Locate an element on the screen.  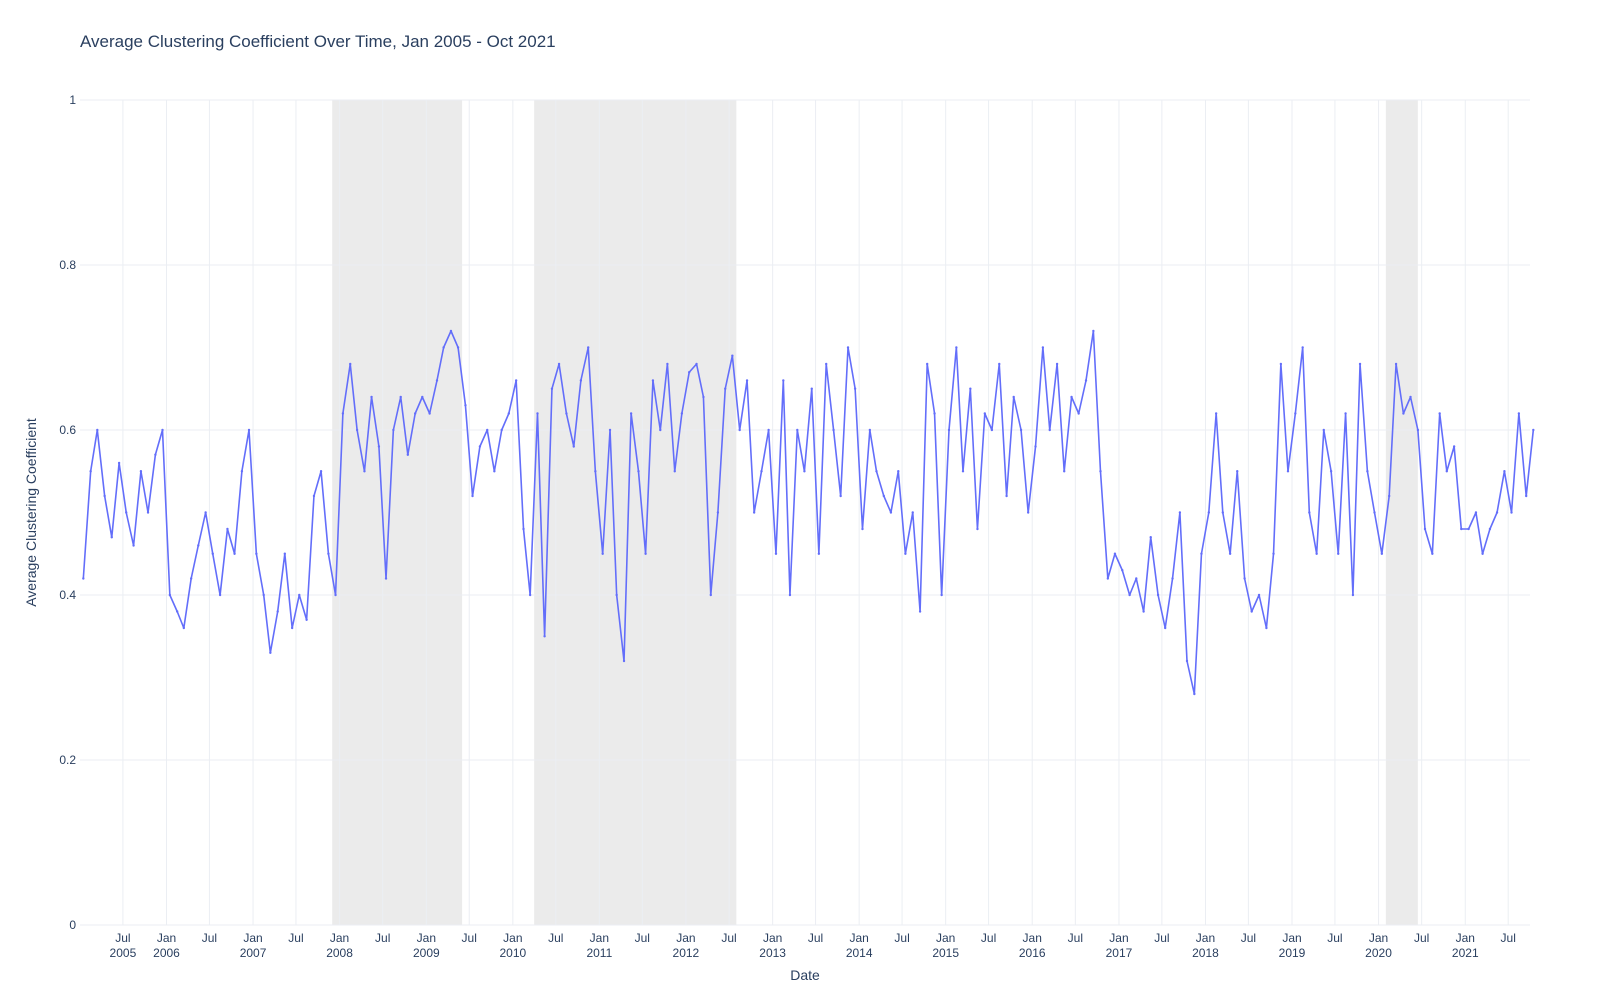
x-tick-year-label: 2010 is located at coordinates (512, 953).